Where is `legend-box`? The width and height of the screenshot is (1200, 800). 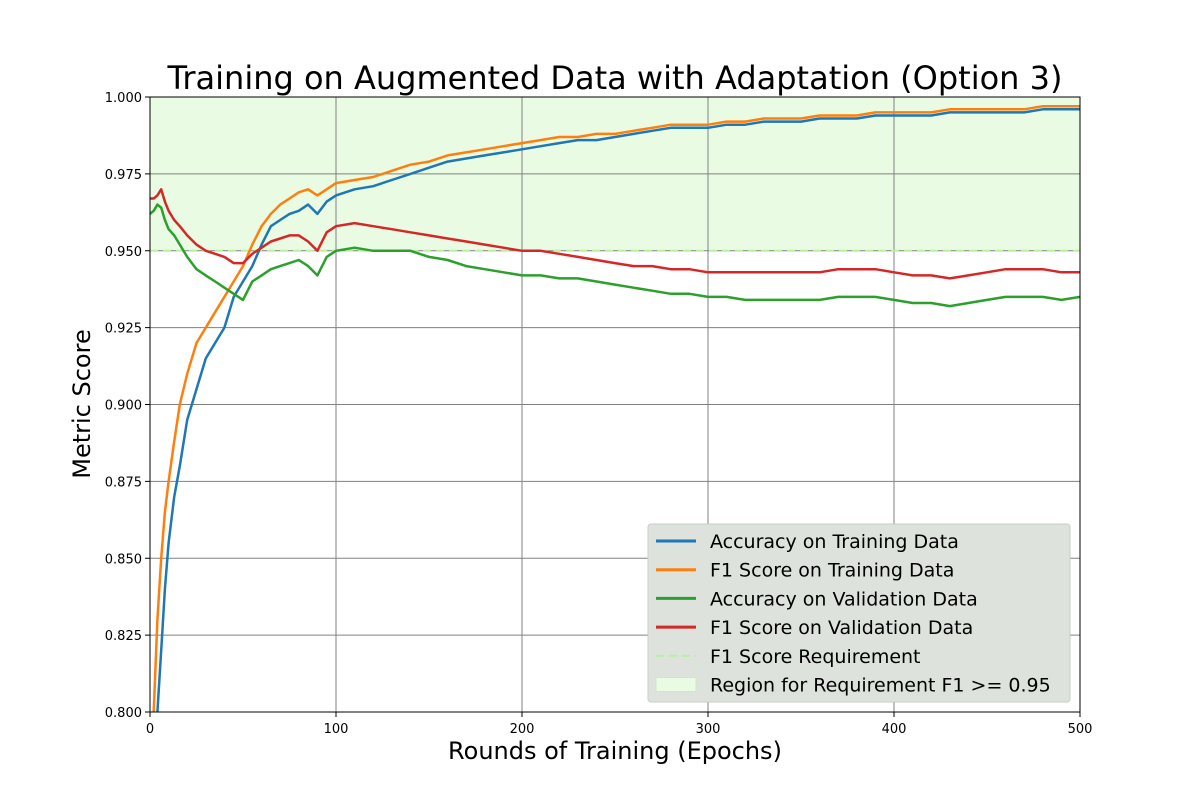 legend-box is located at coordinates (859, 613).